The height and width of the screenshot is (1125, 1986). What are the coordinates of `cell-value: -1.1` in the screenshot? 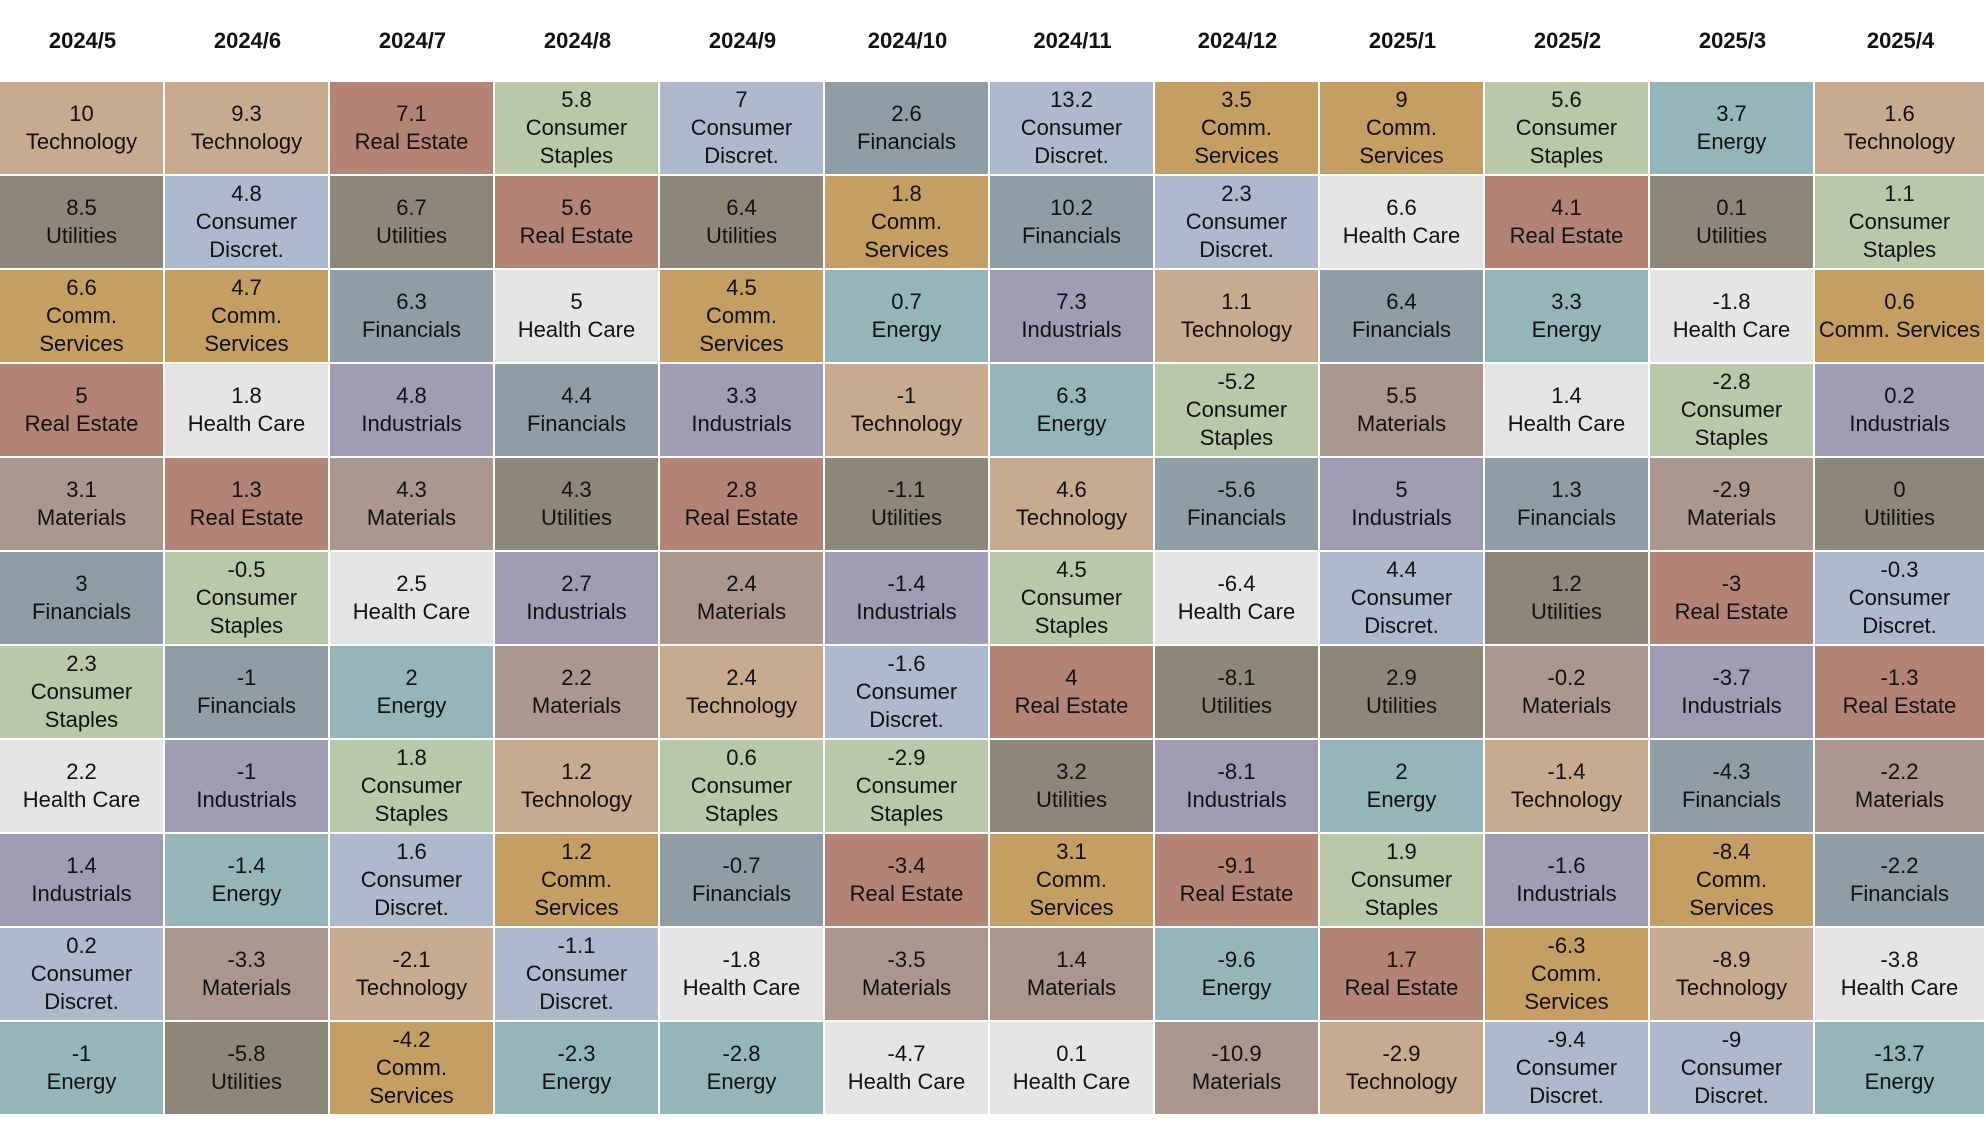 It's located at (906, 489).